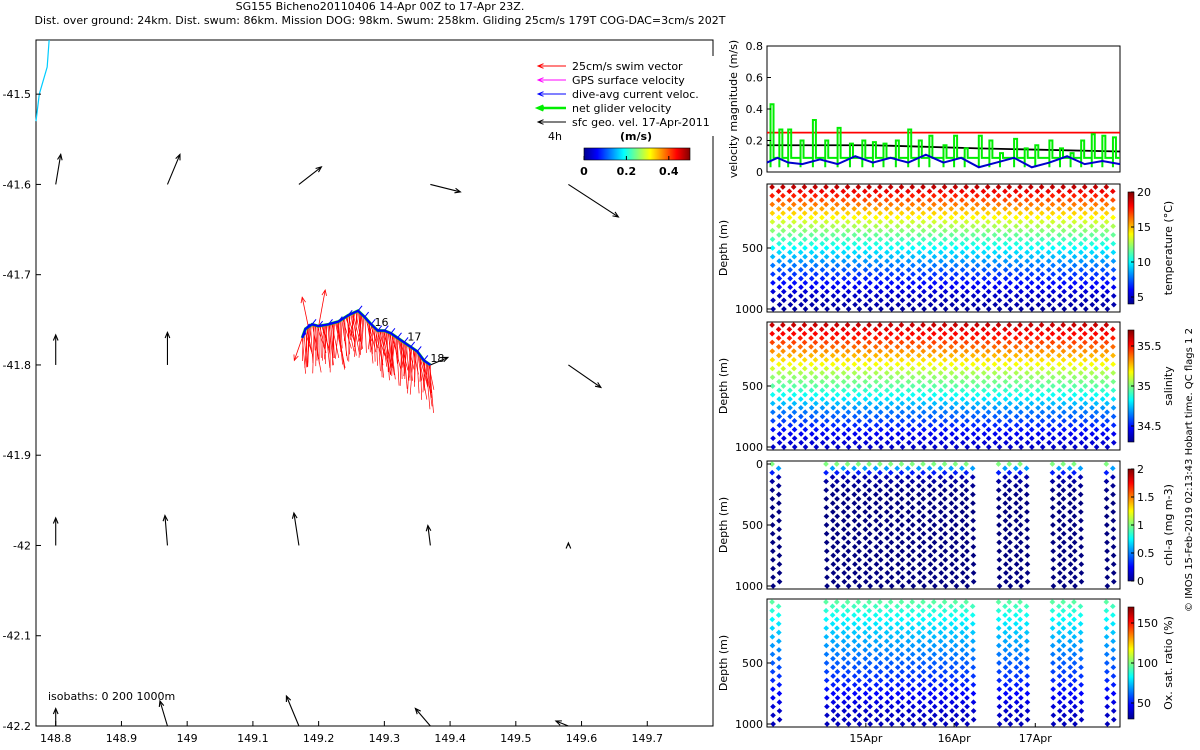 The width and height of the screenshot is (1200, 750). I want to click on legend-item: GPS surface velocity, so click(610, 80).